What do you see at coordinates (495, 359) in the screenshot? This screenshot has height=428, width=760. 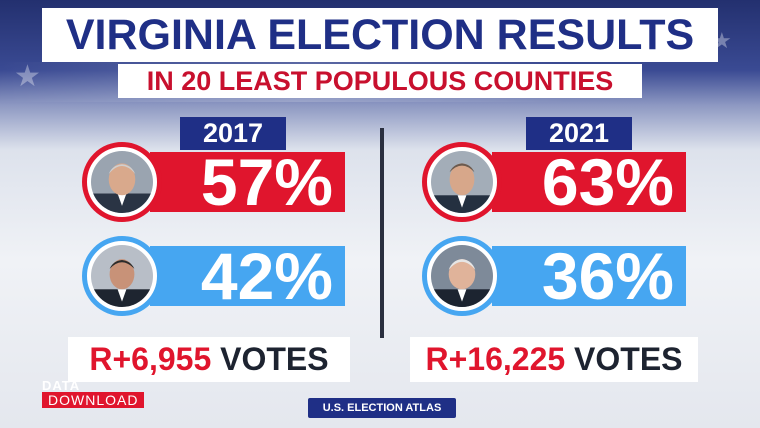 I see `margin-value-2021: R+16,225` at bounding box center [495, 359].